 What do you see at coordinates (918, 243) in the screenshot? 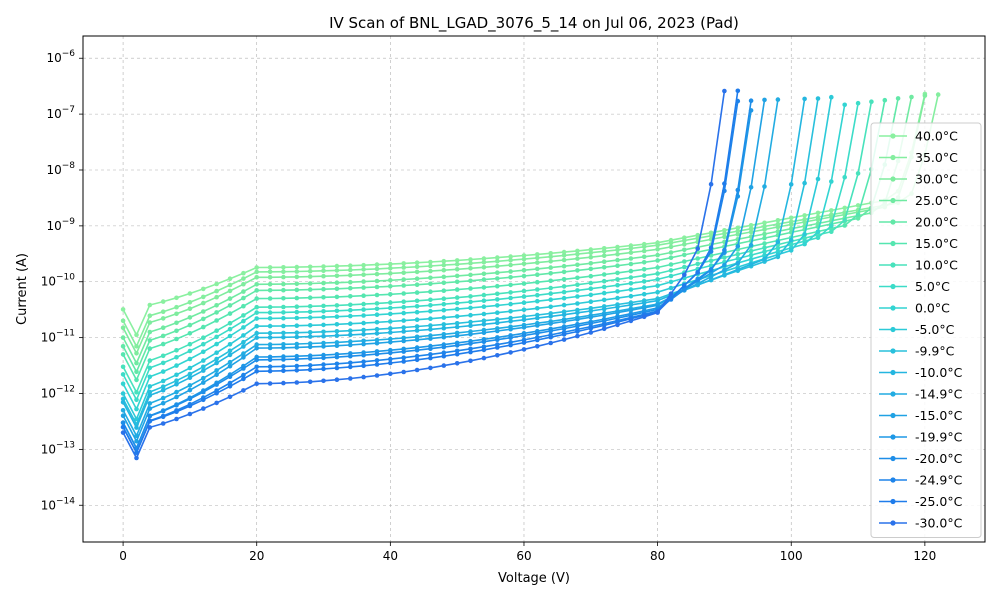
I see `legend-entry: 15.0°C` at bounding box center [918, 243].